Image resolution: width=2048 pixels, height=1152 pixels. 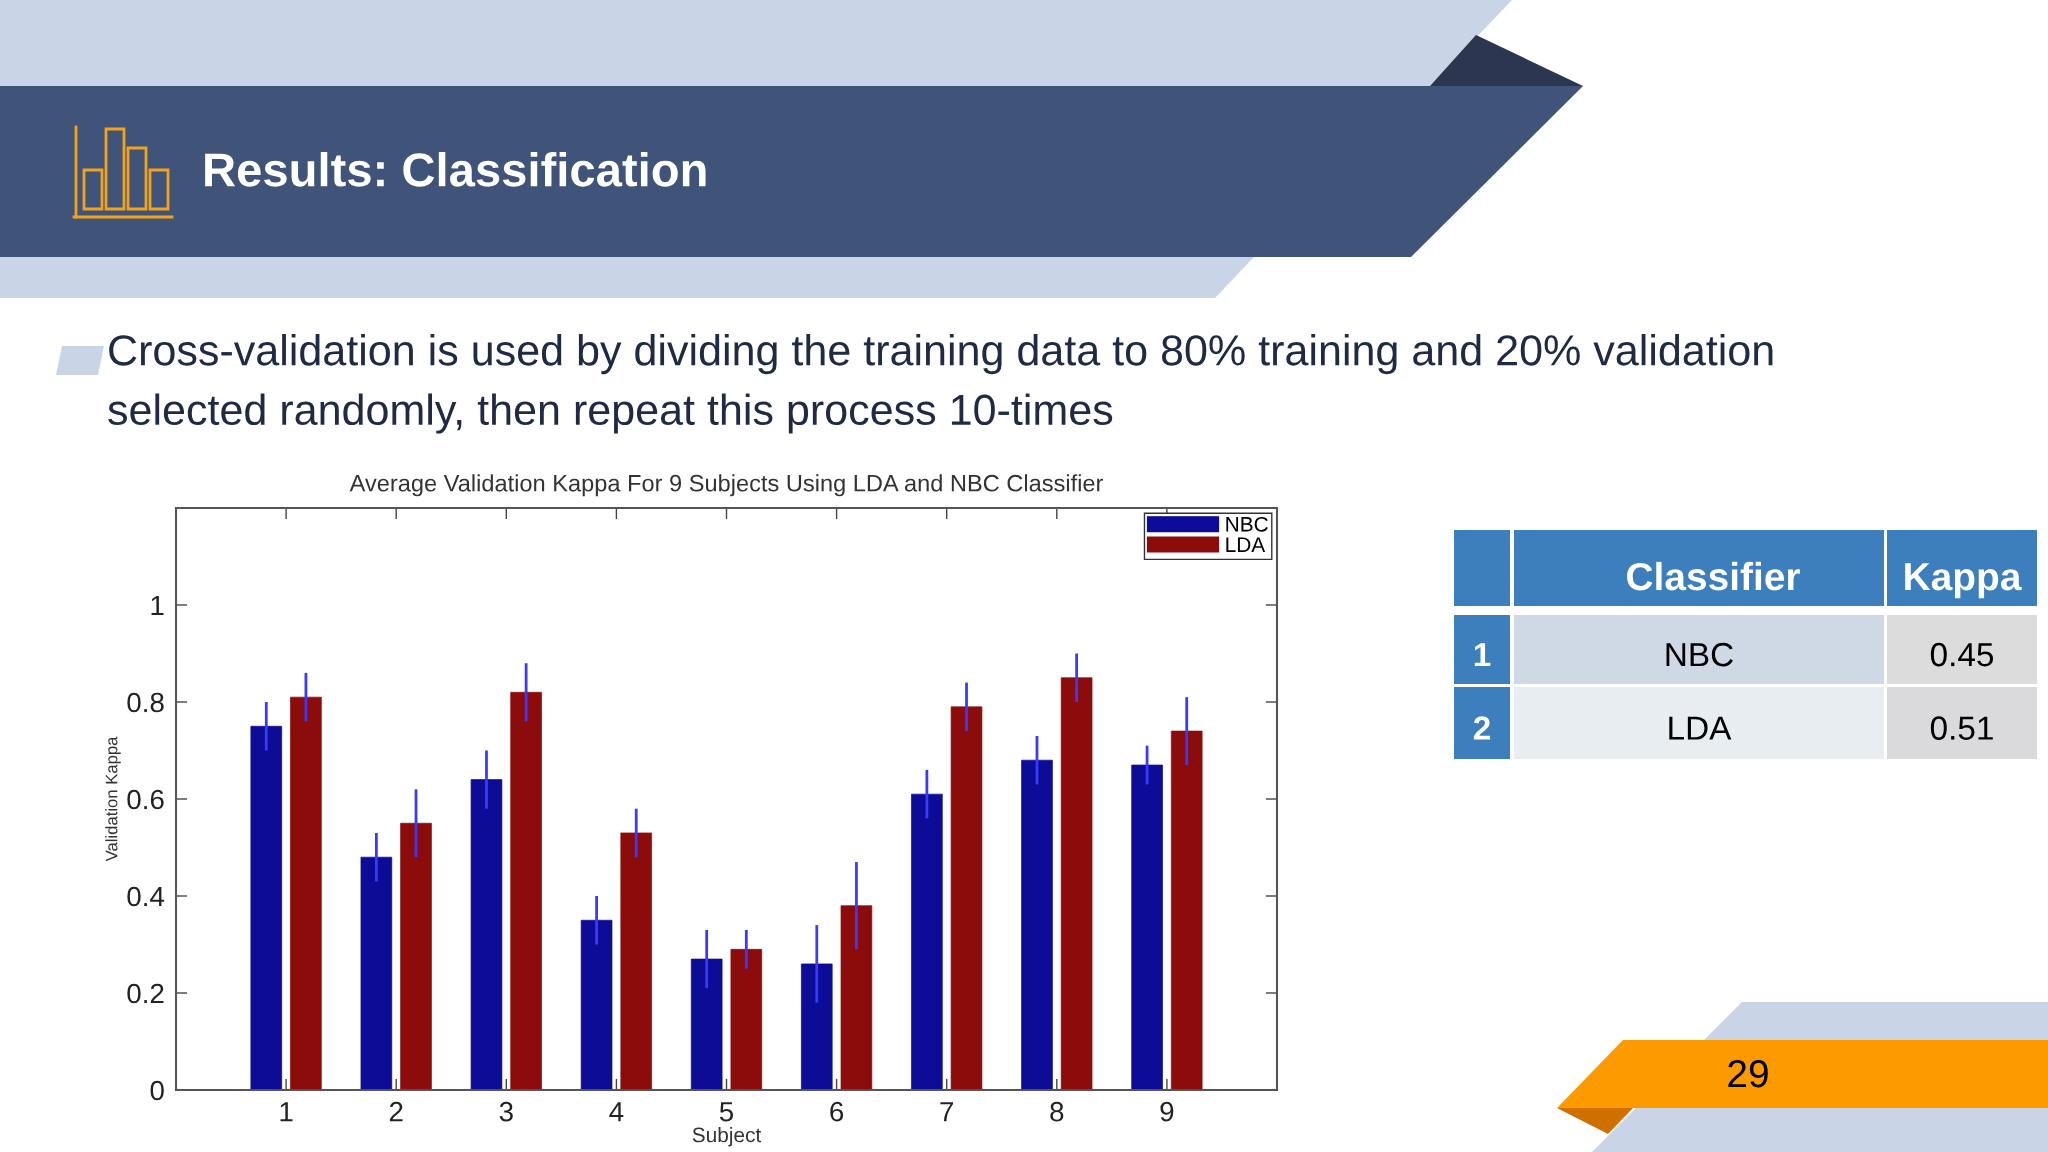 What do you see at coordinates (145, 799) in the screenshot?
I see `y-tick-label: 0.6` at bounding box center [145, 799].